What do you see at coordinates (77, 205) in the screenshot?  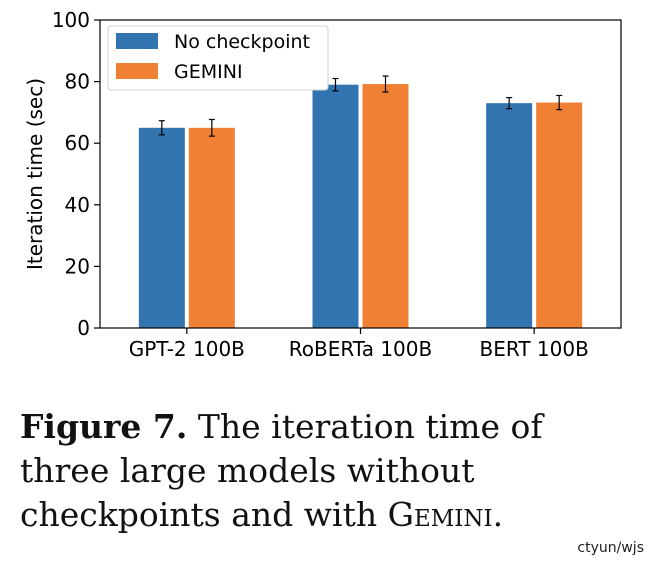 I see `y-tick-label: 40` at bounding box center [77, 205].